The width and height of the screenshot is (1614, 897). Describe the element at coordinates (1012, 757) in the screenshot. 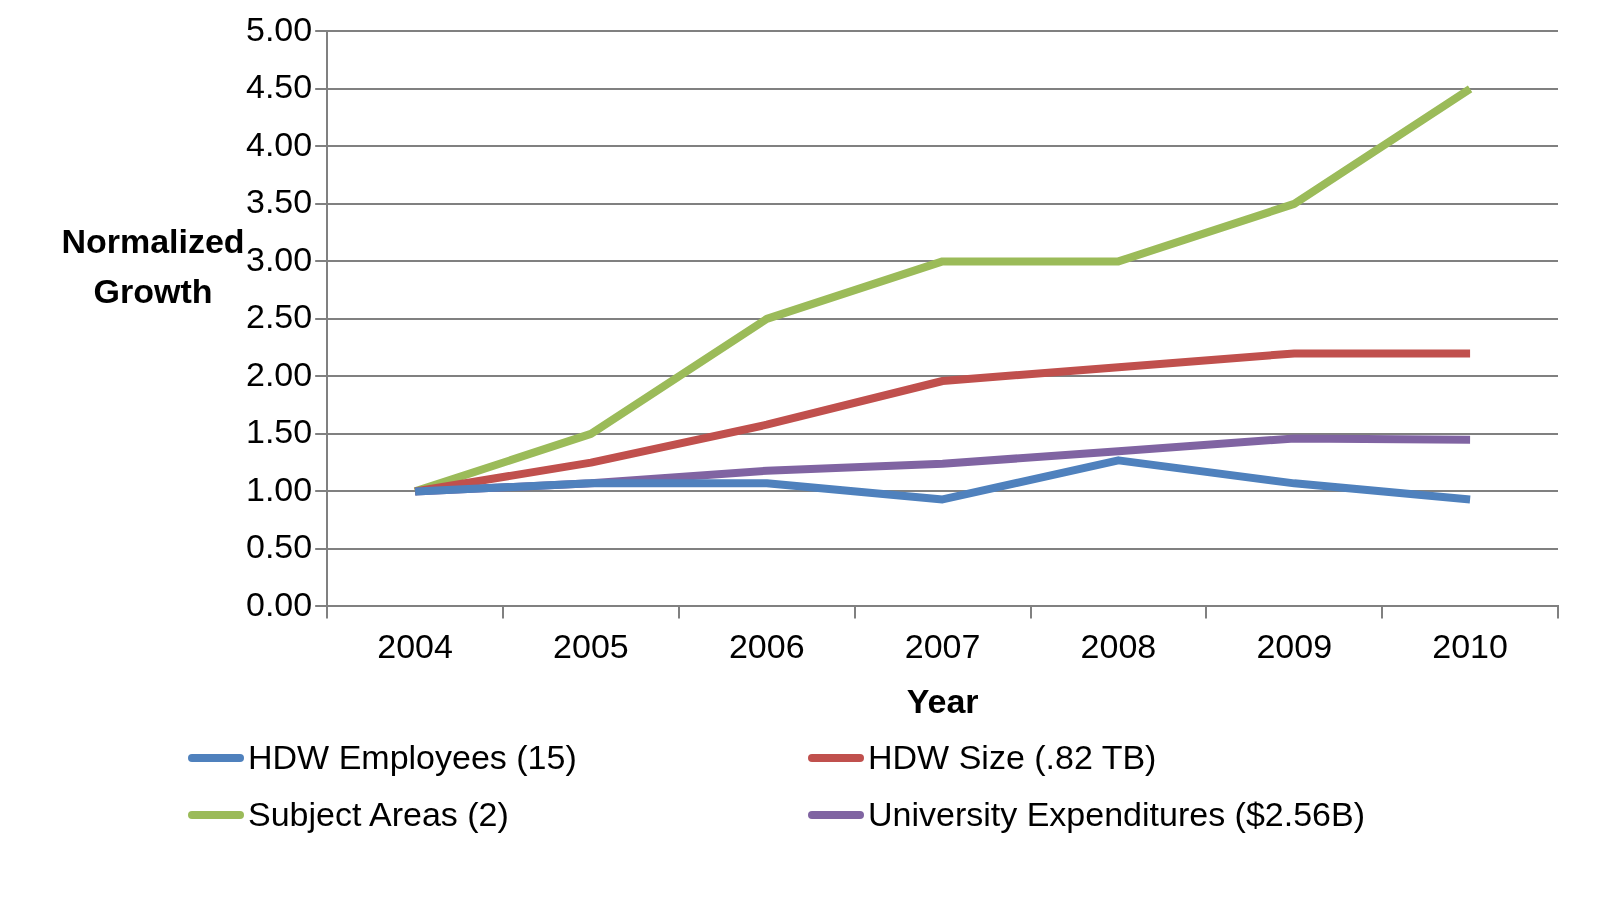

I see `legend-label: HDW Size (.82 TB)` at that location.